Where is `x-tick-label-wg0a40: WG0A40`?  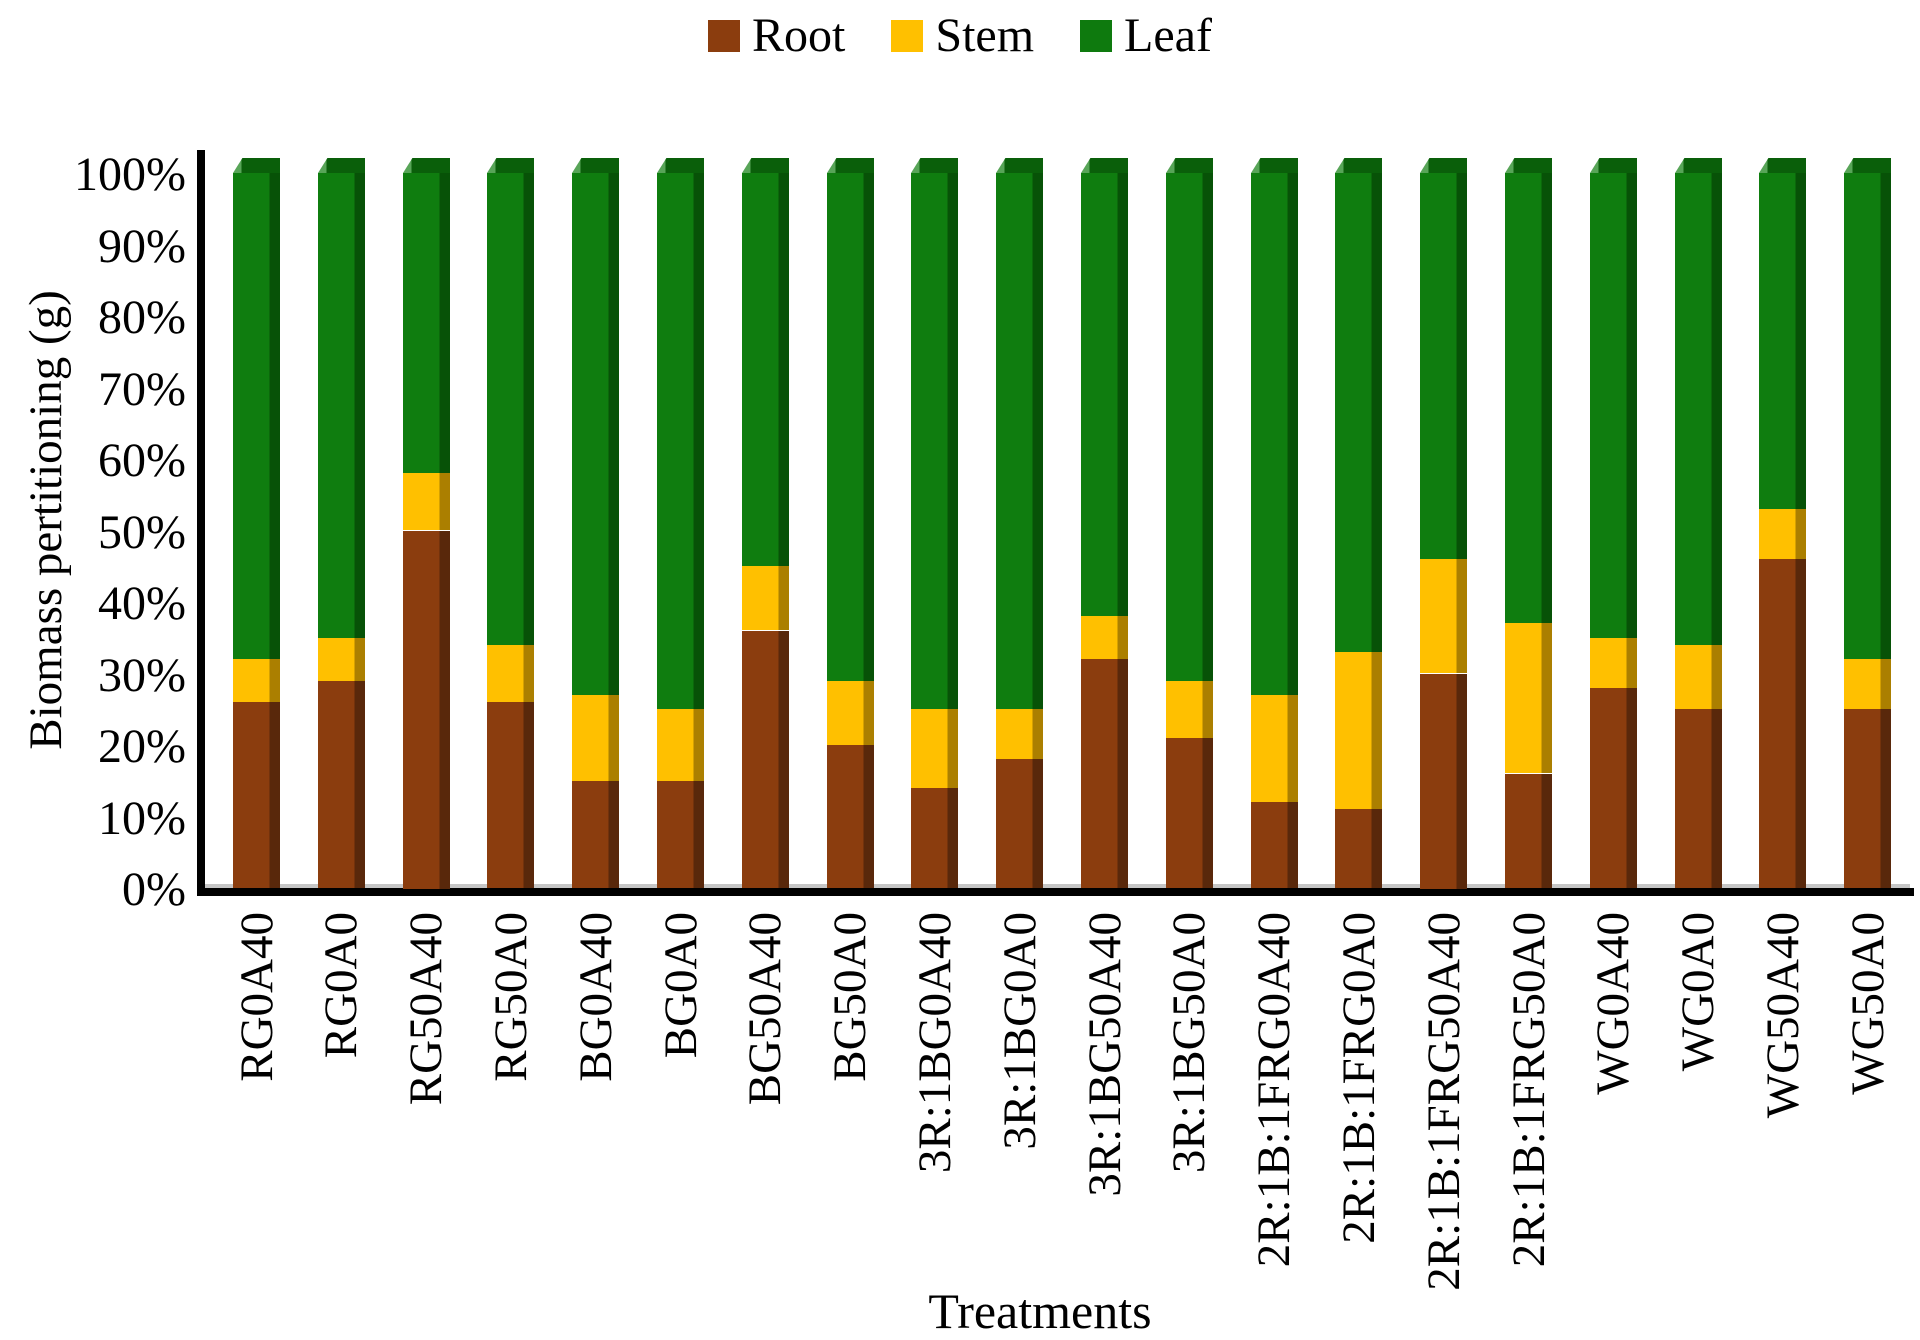
x-tick-label-wg0a40: WG0A40 is located at coordinates (1613, 1003).